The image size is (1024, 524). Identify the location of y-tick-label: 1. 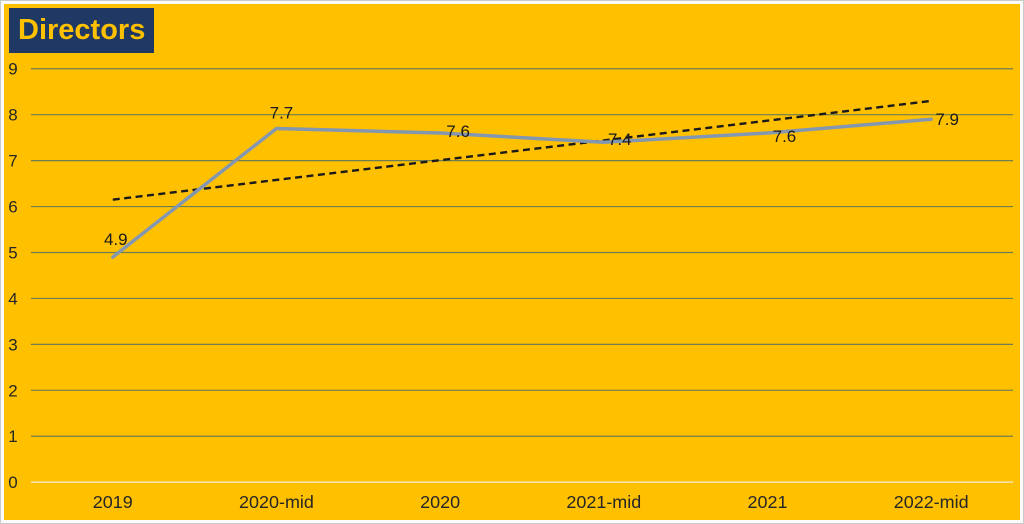
(12, 436).